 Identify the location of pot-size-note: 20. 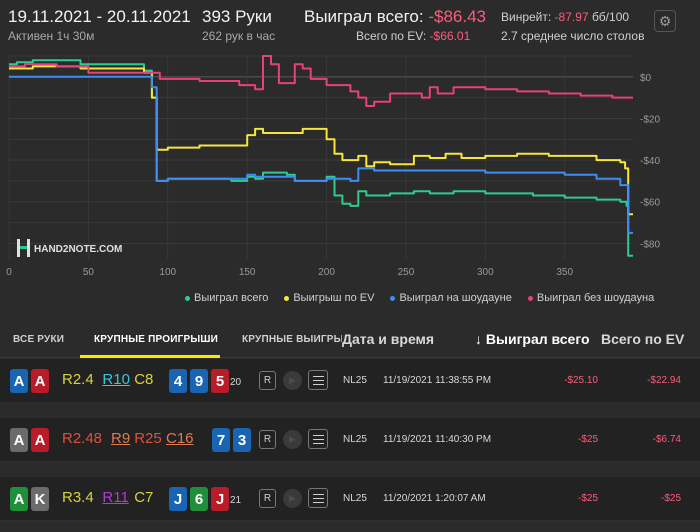
(236, 382).